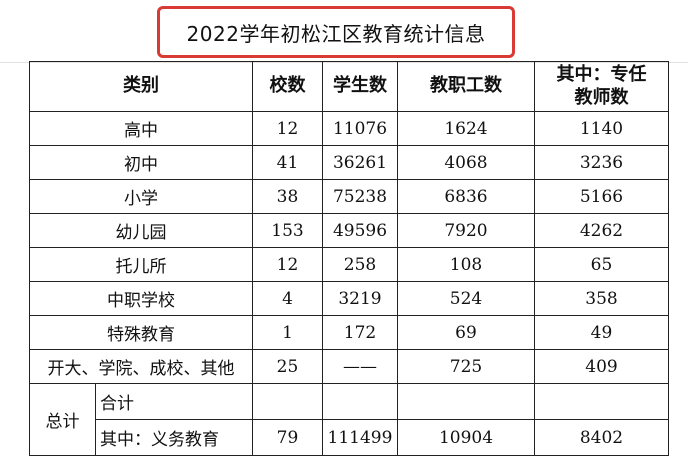 Image resolution: width=688 pixels, height=474 pixels. Describe the element at coordinates (287, 196) in the screenshot. I see `row-schools: 38` at that location.